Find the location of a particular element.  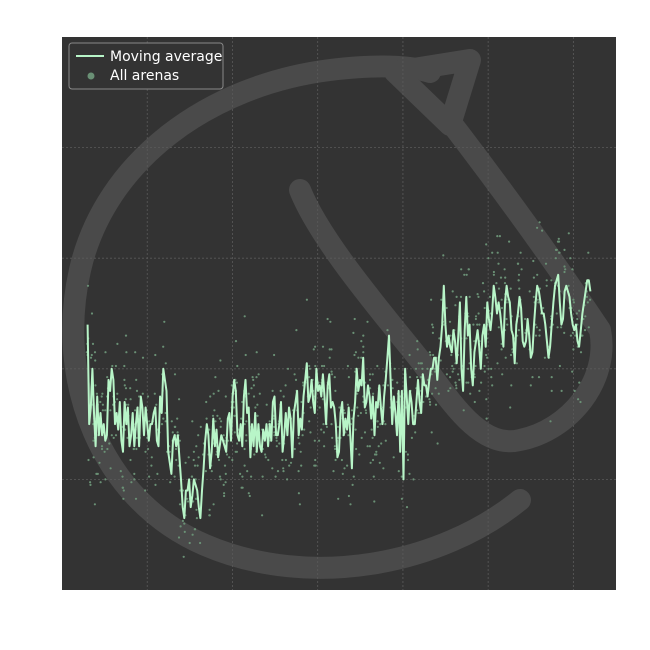

legend-label-all-arenas: All arenas is located at coordinates (144, 76).